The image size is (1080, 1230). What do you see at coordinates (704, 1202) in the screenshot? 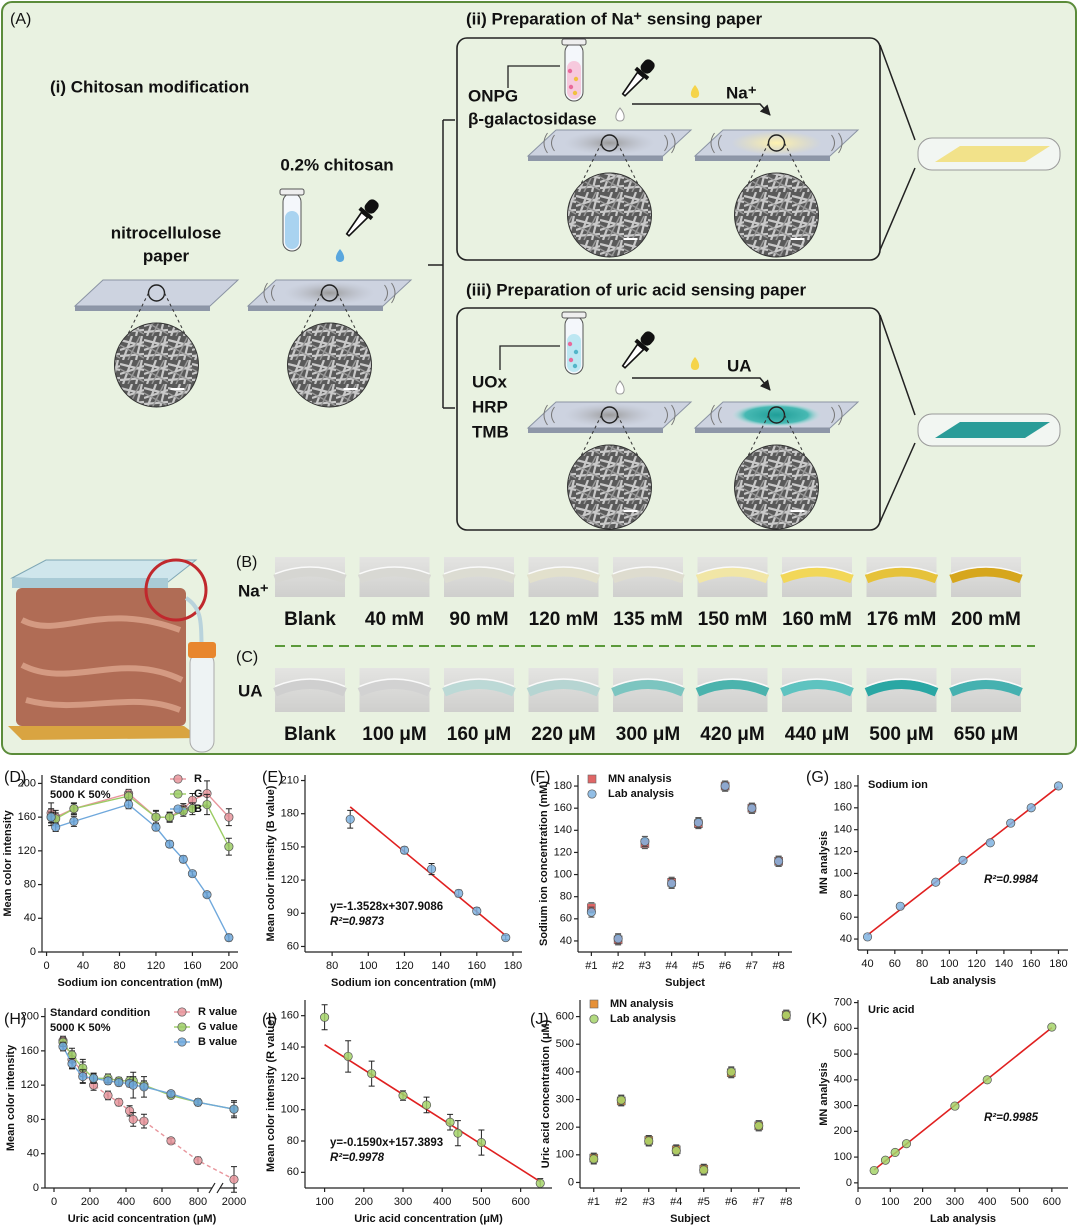
I see `label: #5` at bounding box center [704, 1202].